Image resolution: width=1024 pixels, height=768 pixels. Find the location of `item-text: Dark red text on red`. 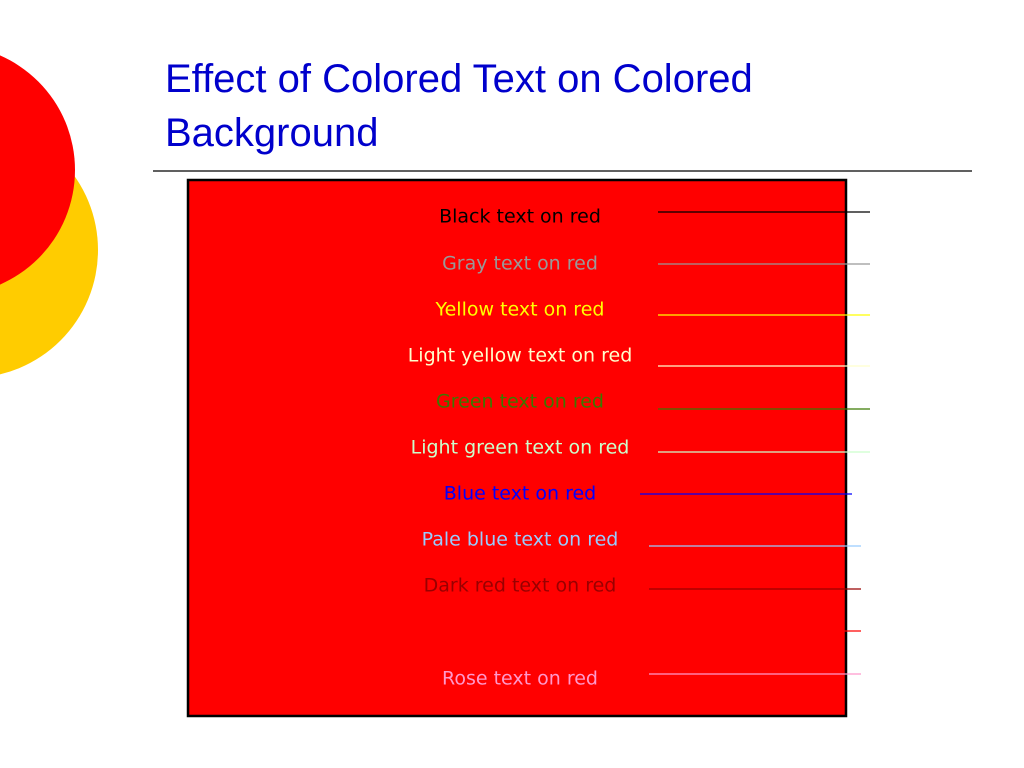

item-text: Dark red text on red is located at coordinates (520, 586).